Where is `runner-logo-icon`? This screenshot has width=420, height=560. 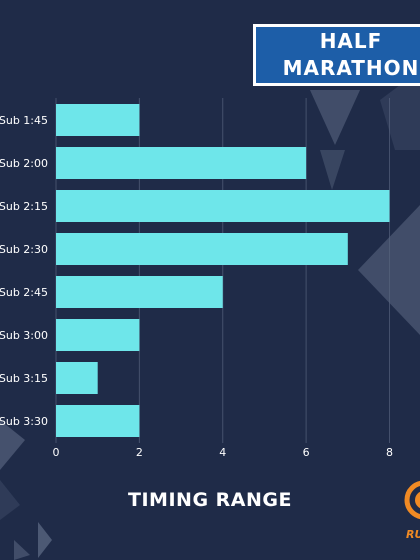 runner-logo-icon is located at coordinates (412, 500).